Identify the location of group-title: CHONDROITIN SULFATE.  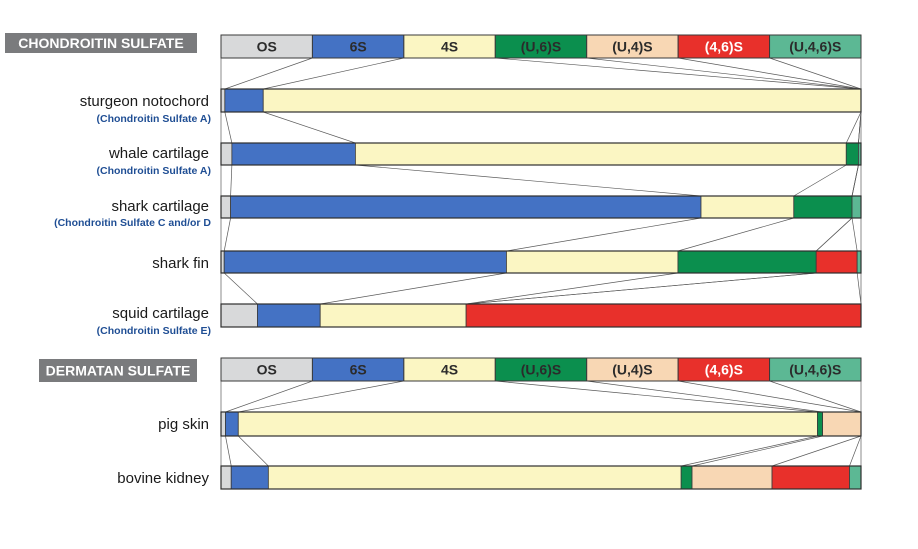
(100, 43).